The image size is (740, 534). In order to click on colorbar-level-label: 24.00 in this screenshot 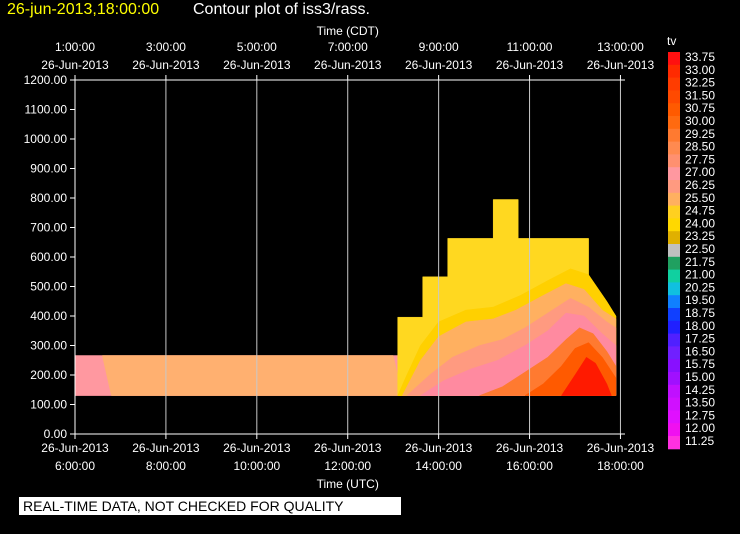, I will do `click(700, 223)`.